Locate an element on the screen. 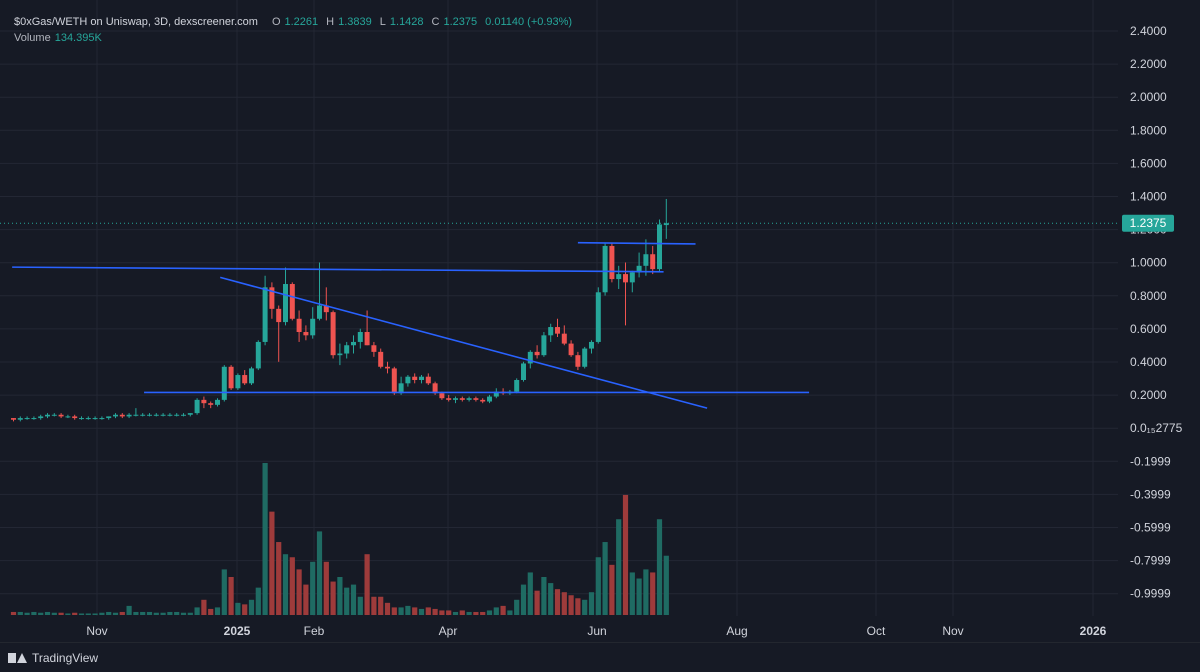  time-axis: Nov 2025 Feb Apr Jun Aug Oct Nov 2026 is located at coordinates (596, 631).